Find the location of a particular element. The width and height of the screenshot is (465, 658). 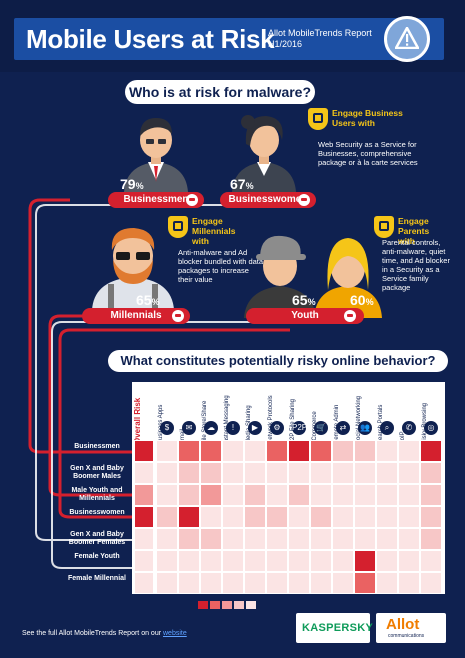

column-header-label: Remote Admin is located at coordinates (337, 424).